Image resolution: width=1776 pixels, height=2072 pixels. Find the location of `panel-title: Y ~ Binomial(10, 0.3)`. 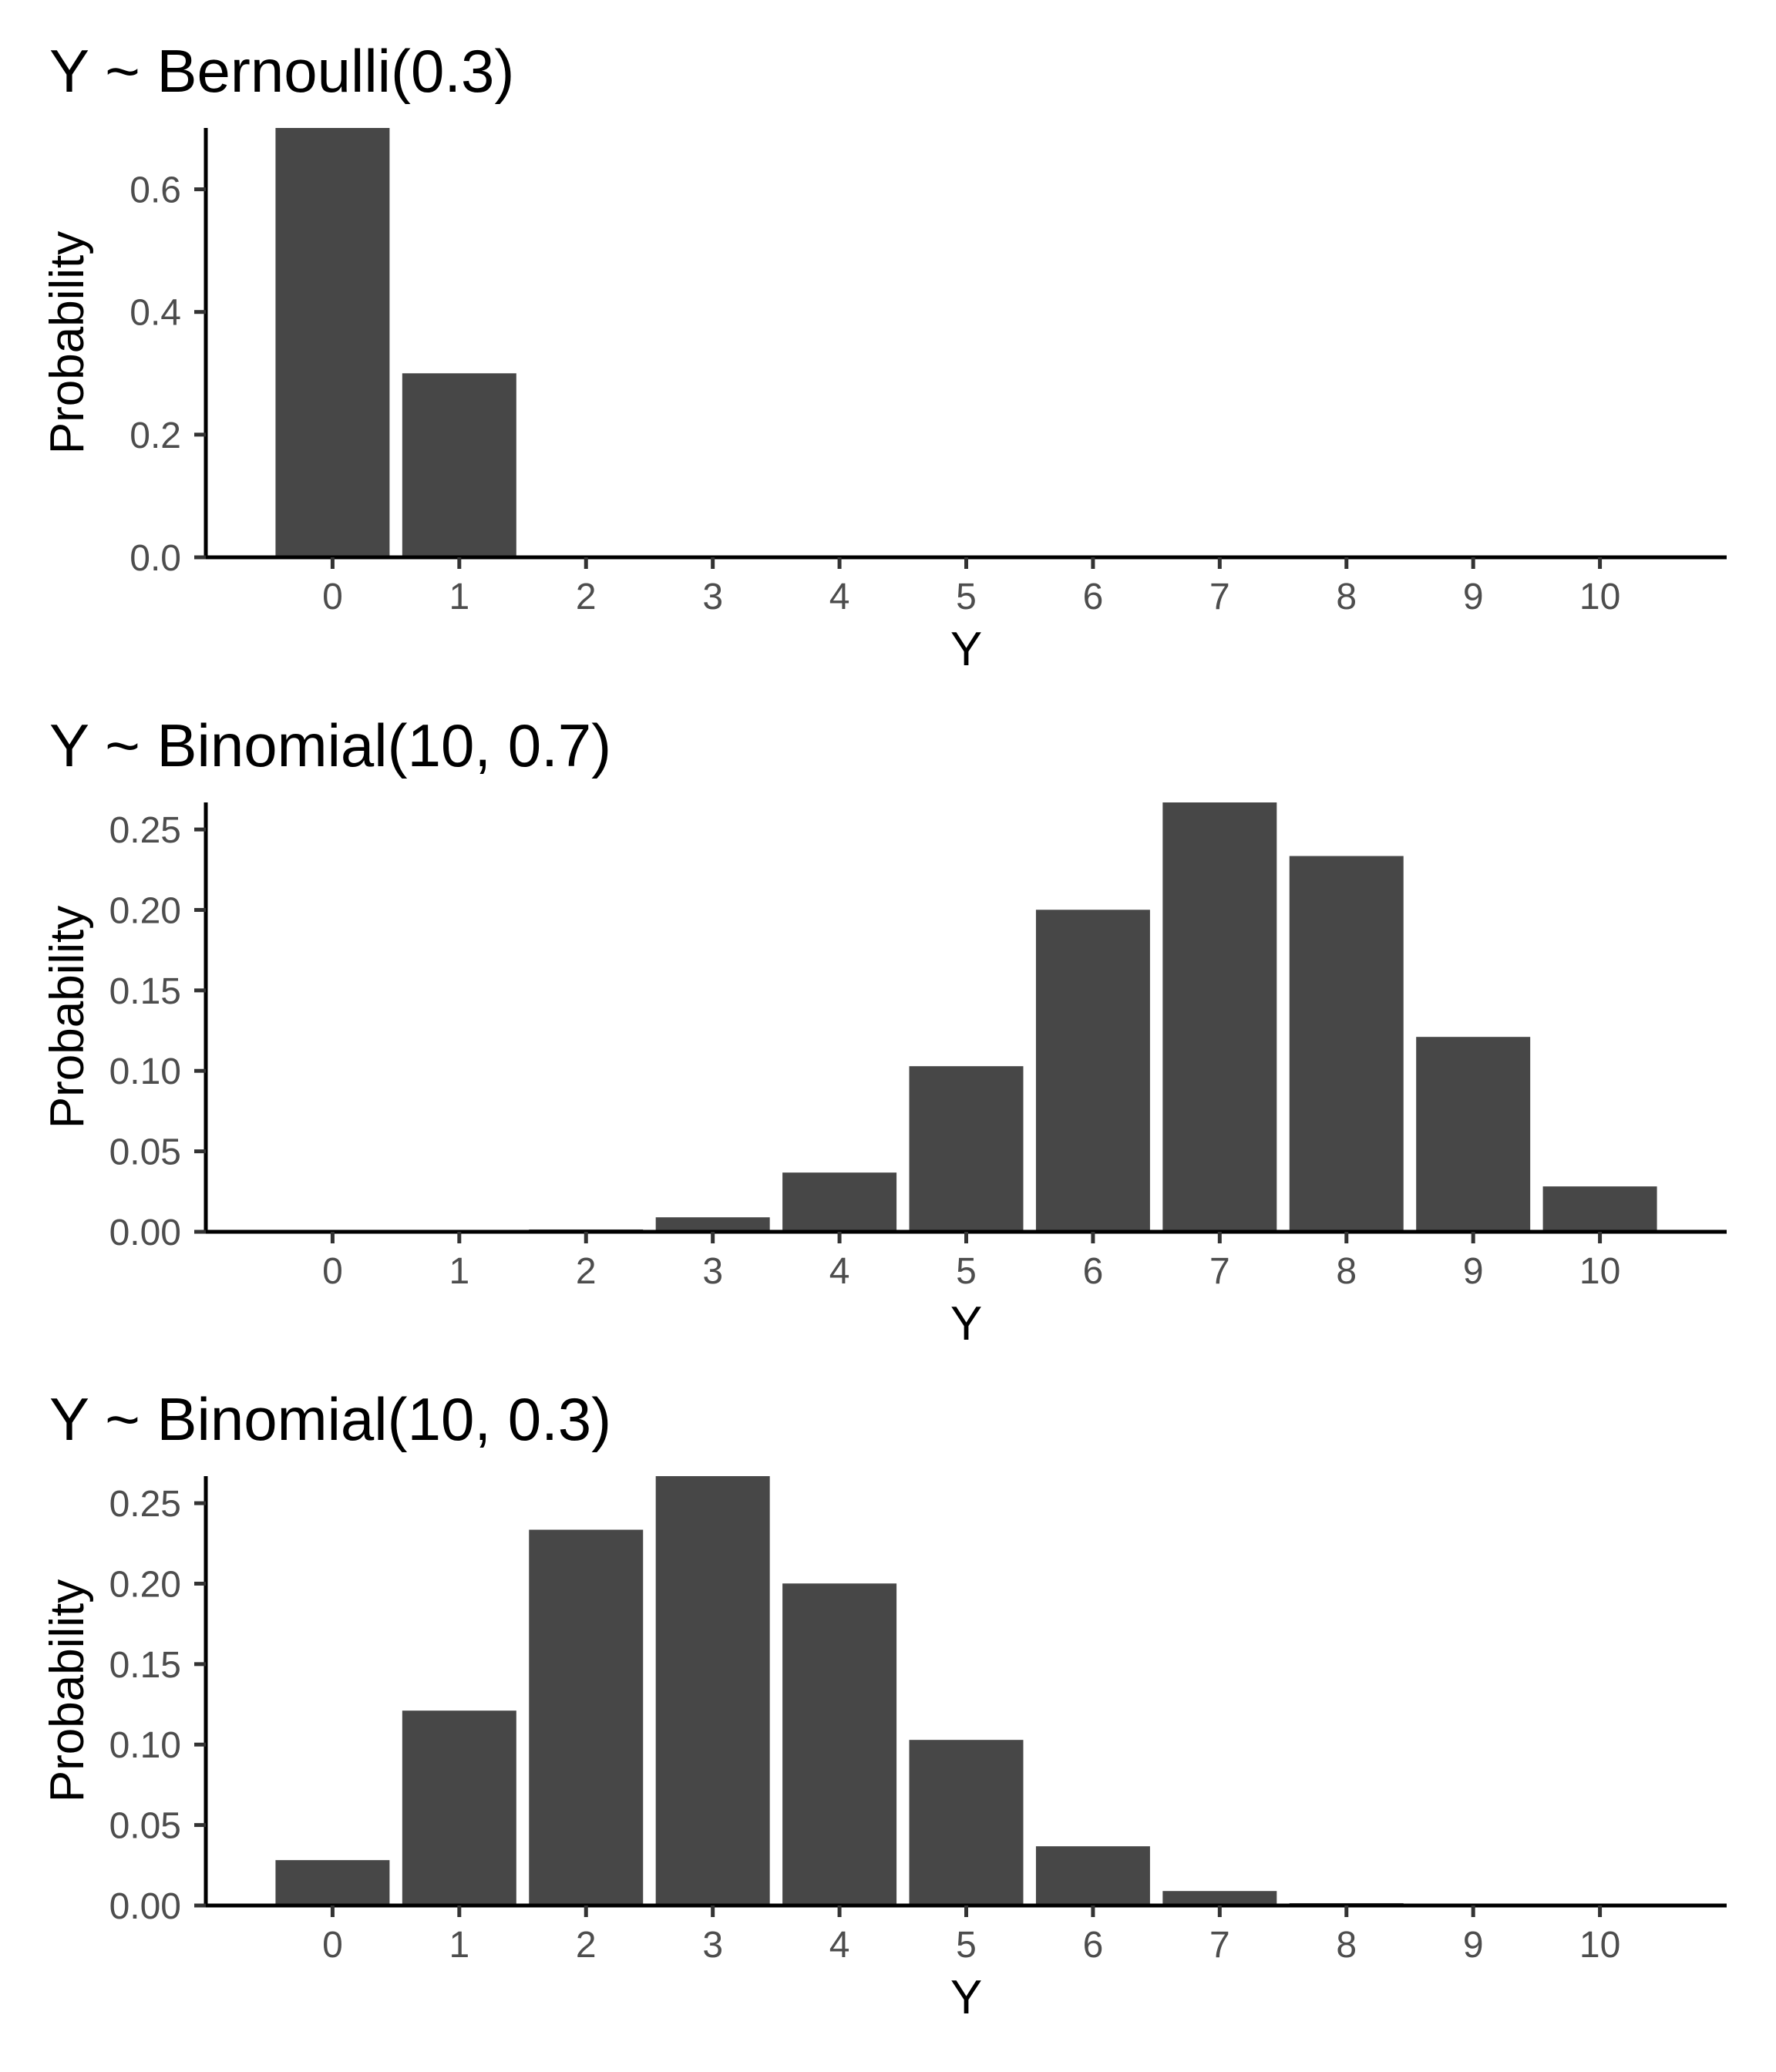

panel-title: Y ~ Binomial(10, 0.3) is located at coordinates (330, 1419).